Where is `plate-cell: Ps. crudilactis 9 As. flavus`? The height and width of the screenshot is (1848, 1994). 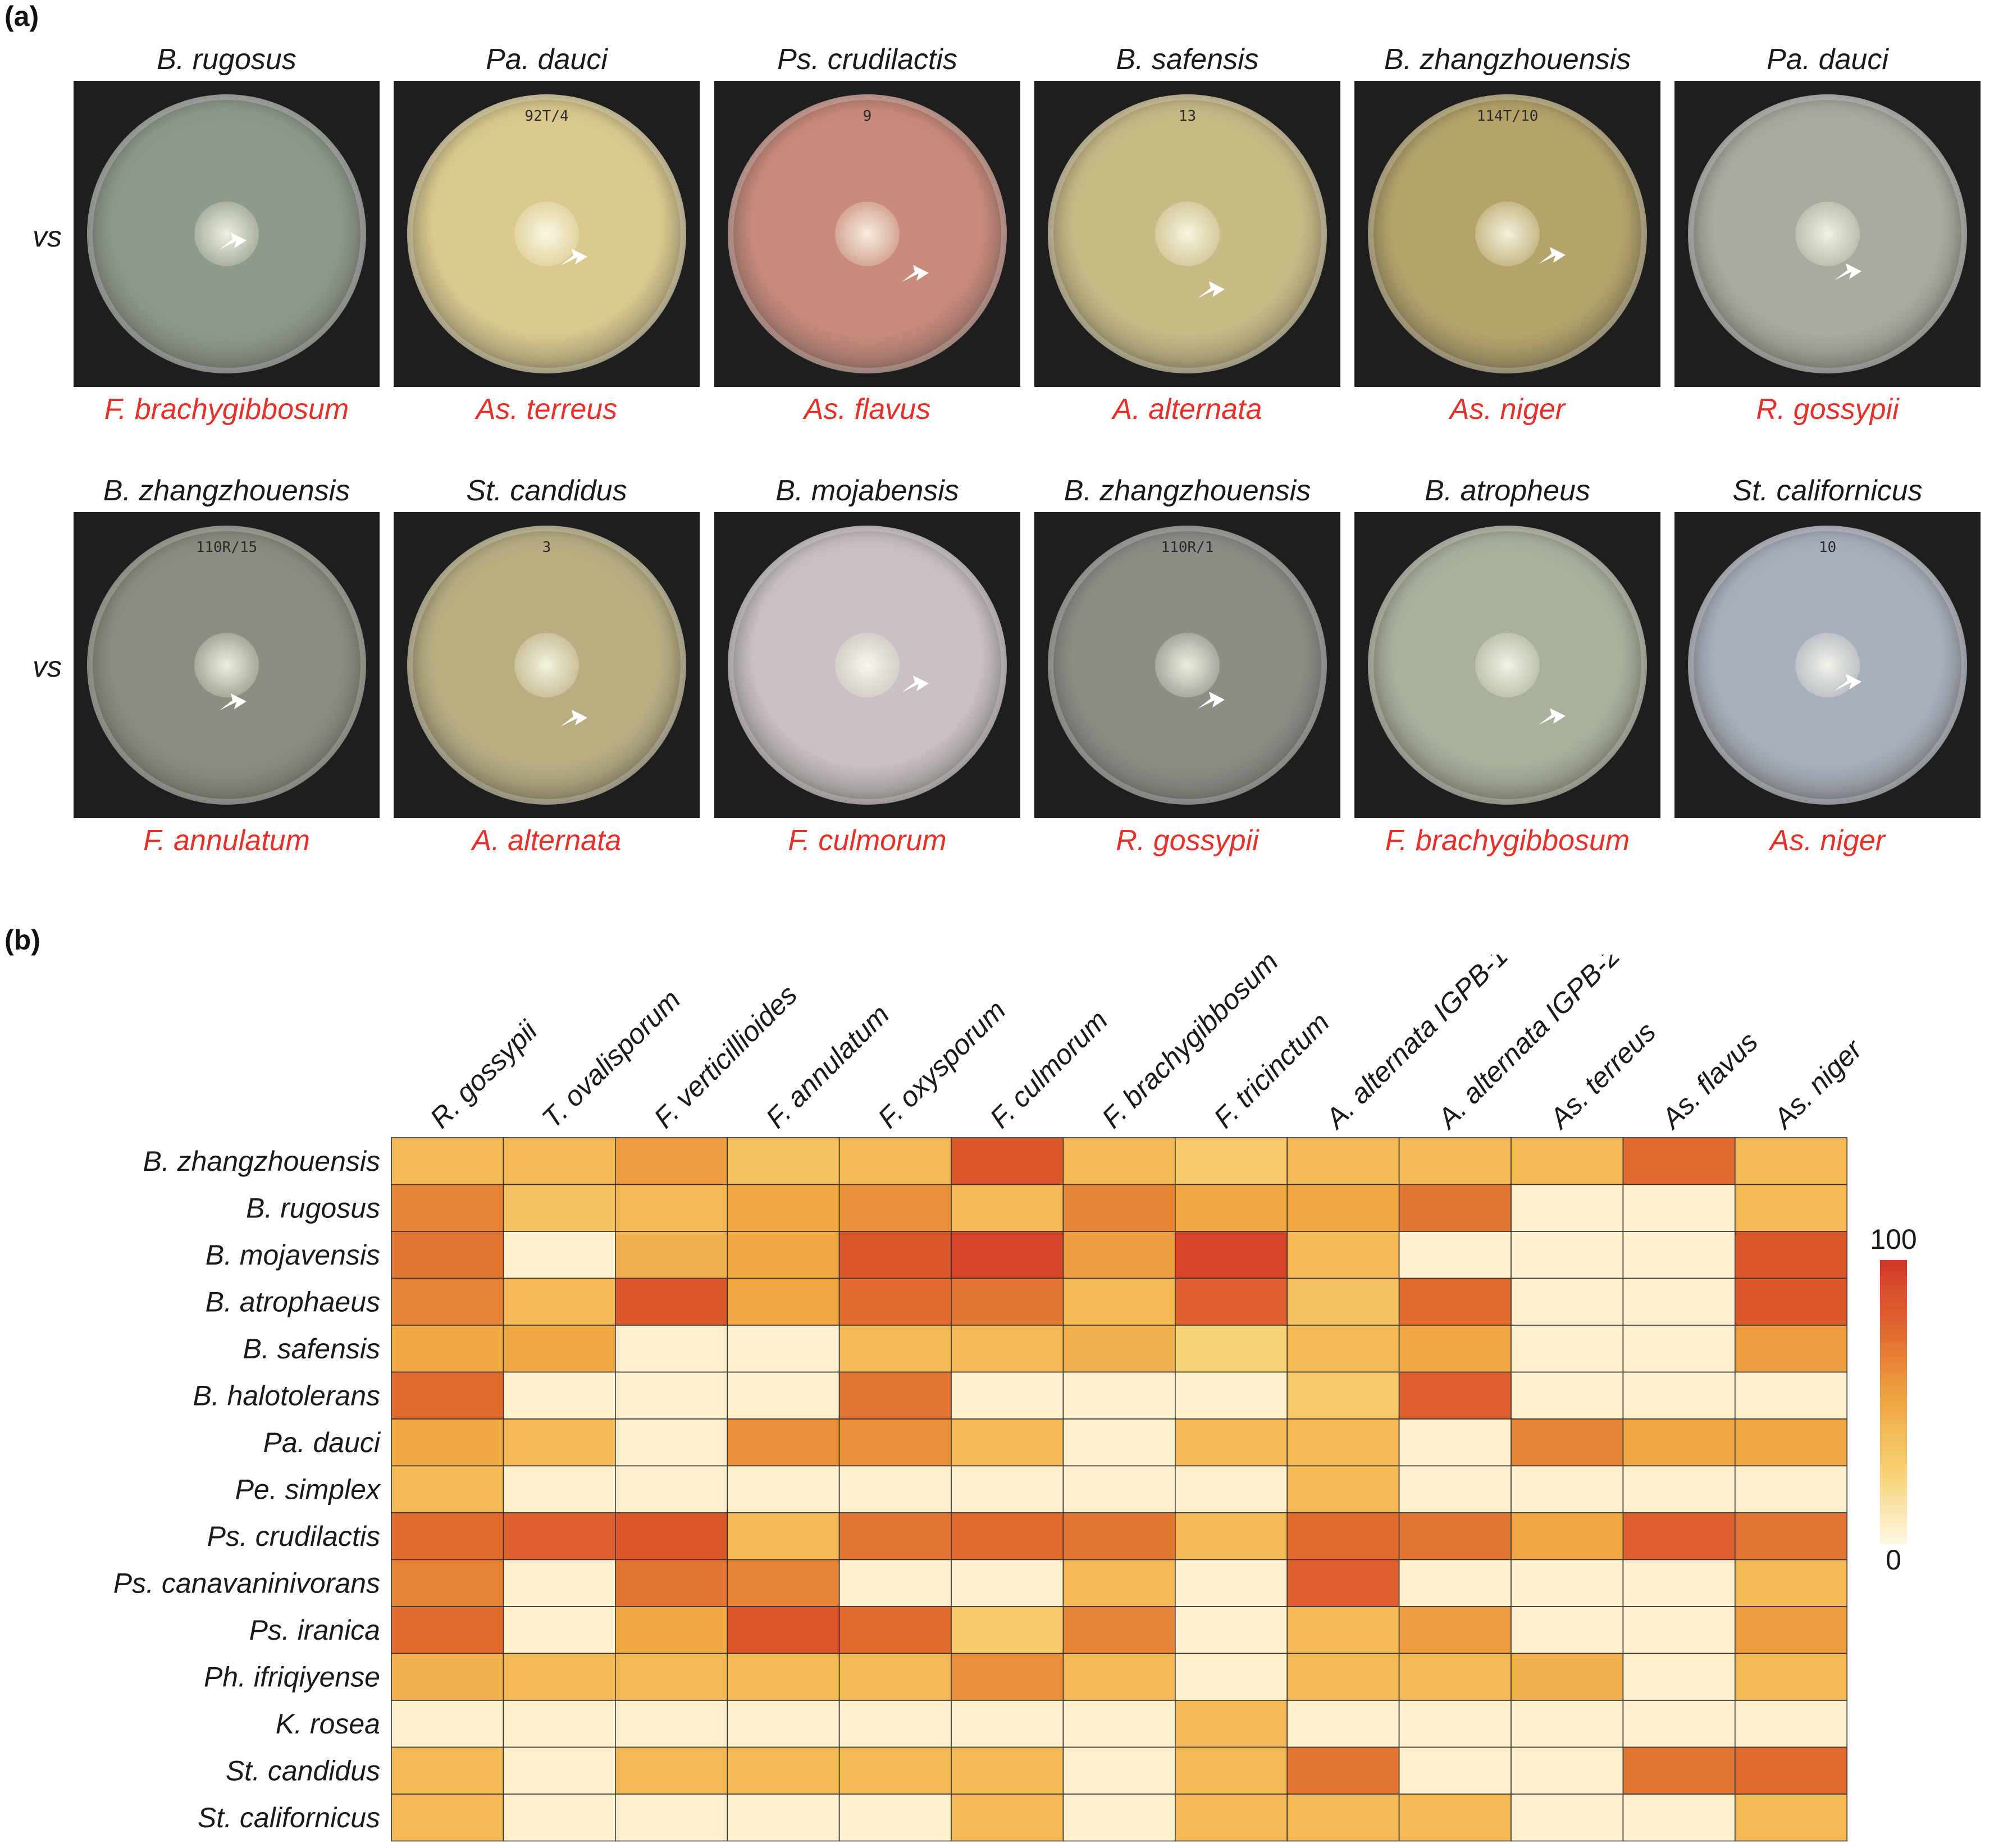
plate-cell: Ps. crudilactis 9 As. flavus is located at coordinates (867, 235).